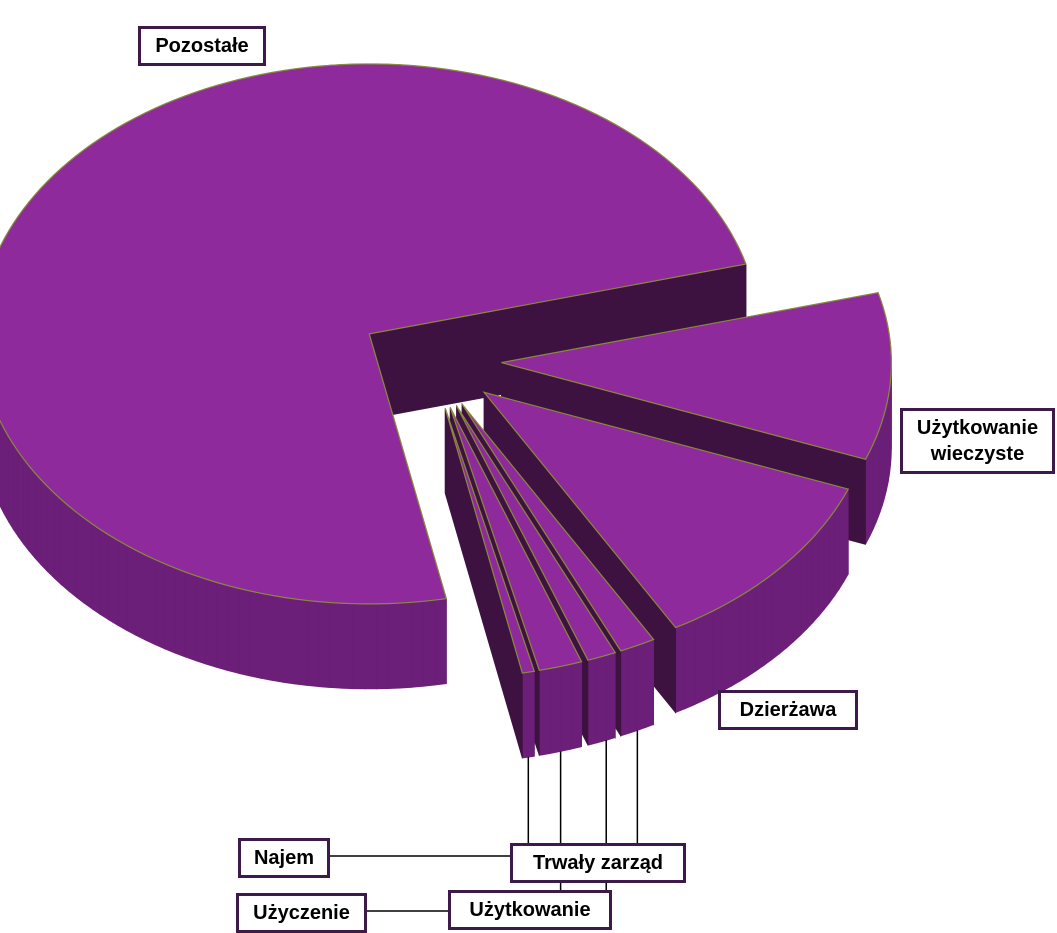 This screenshot has width=1057, height=933. Describe the element at coordinates (284, 858) in the screenshot. I see `data-label: Najem` at that location.